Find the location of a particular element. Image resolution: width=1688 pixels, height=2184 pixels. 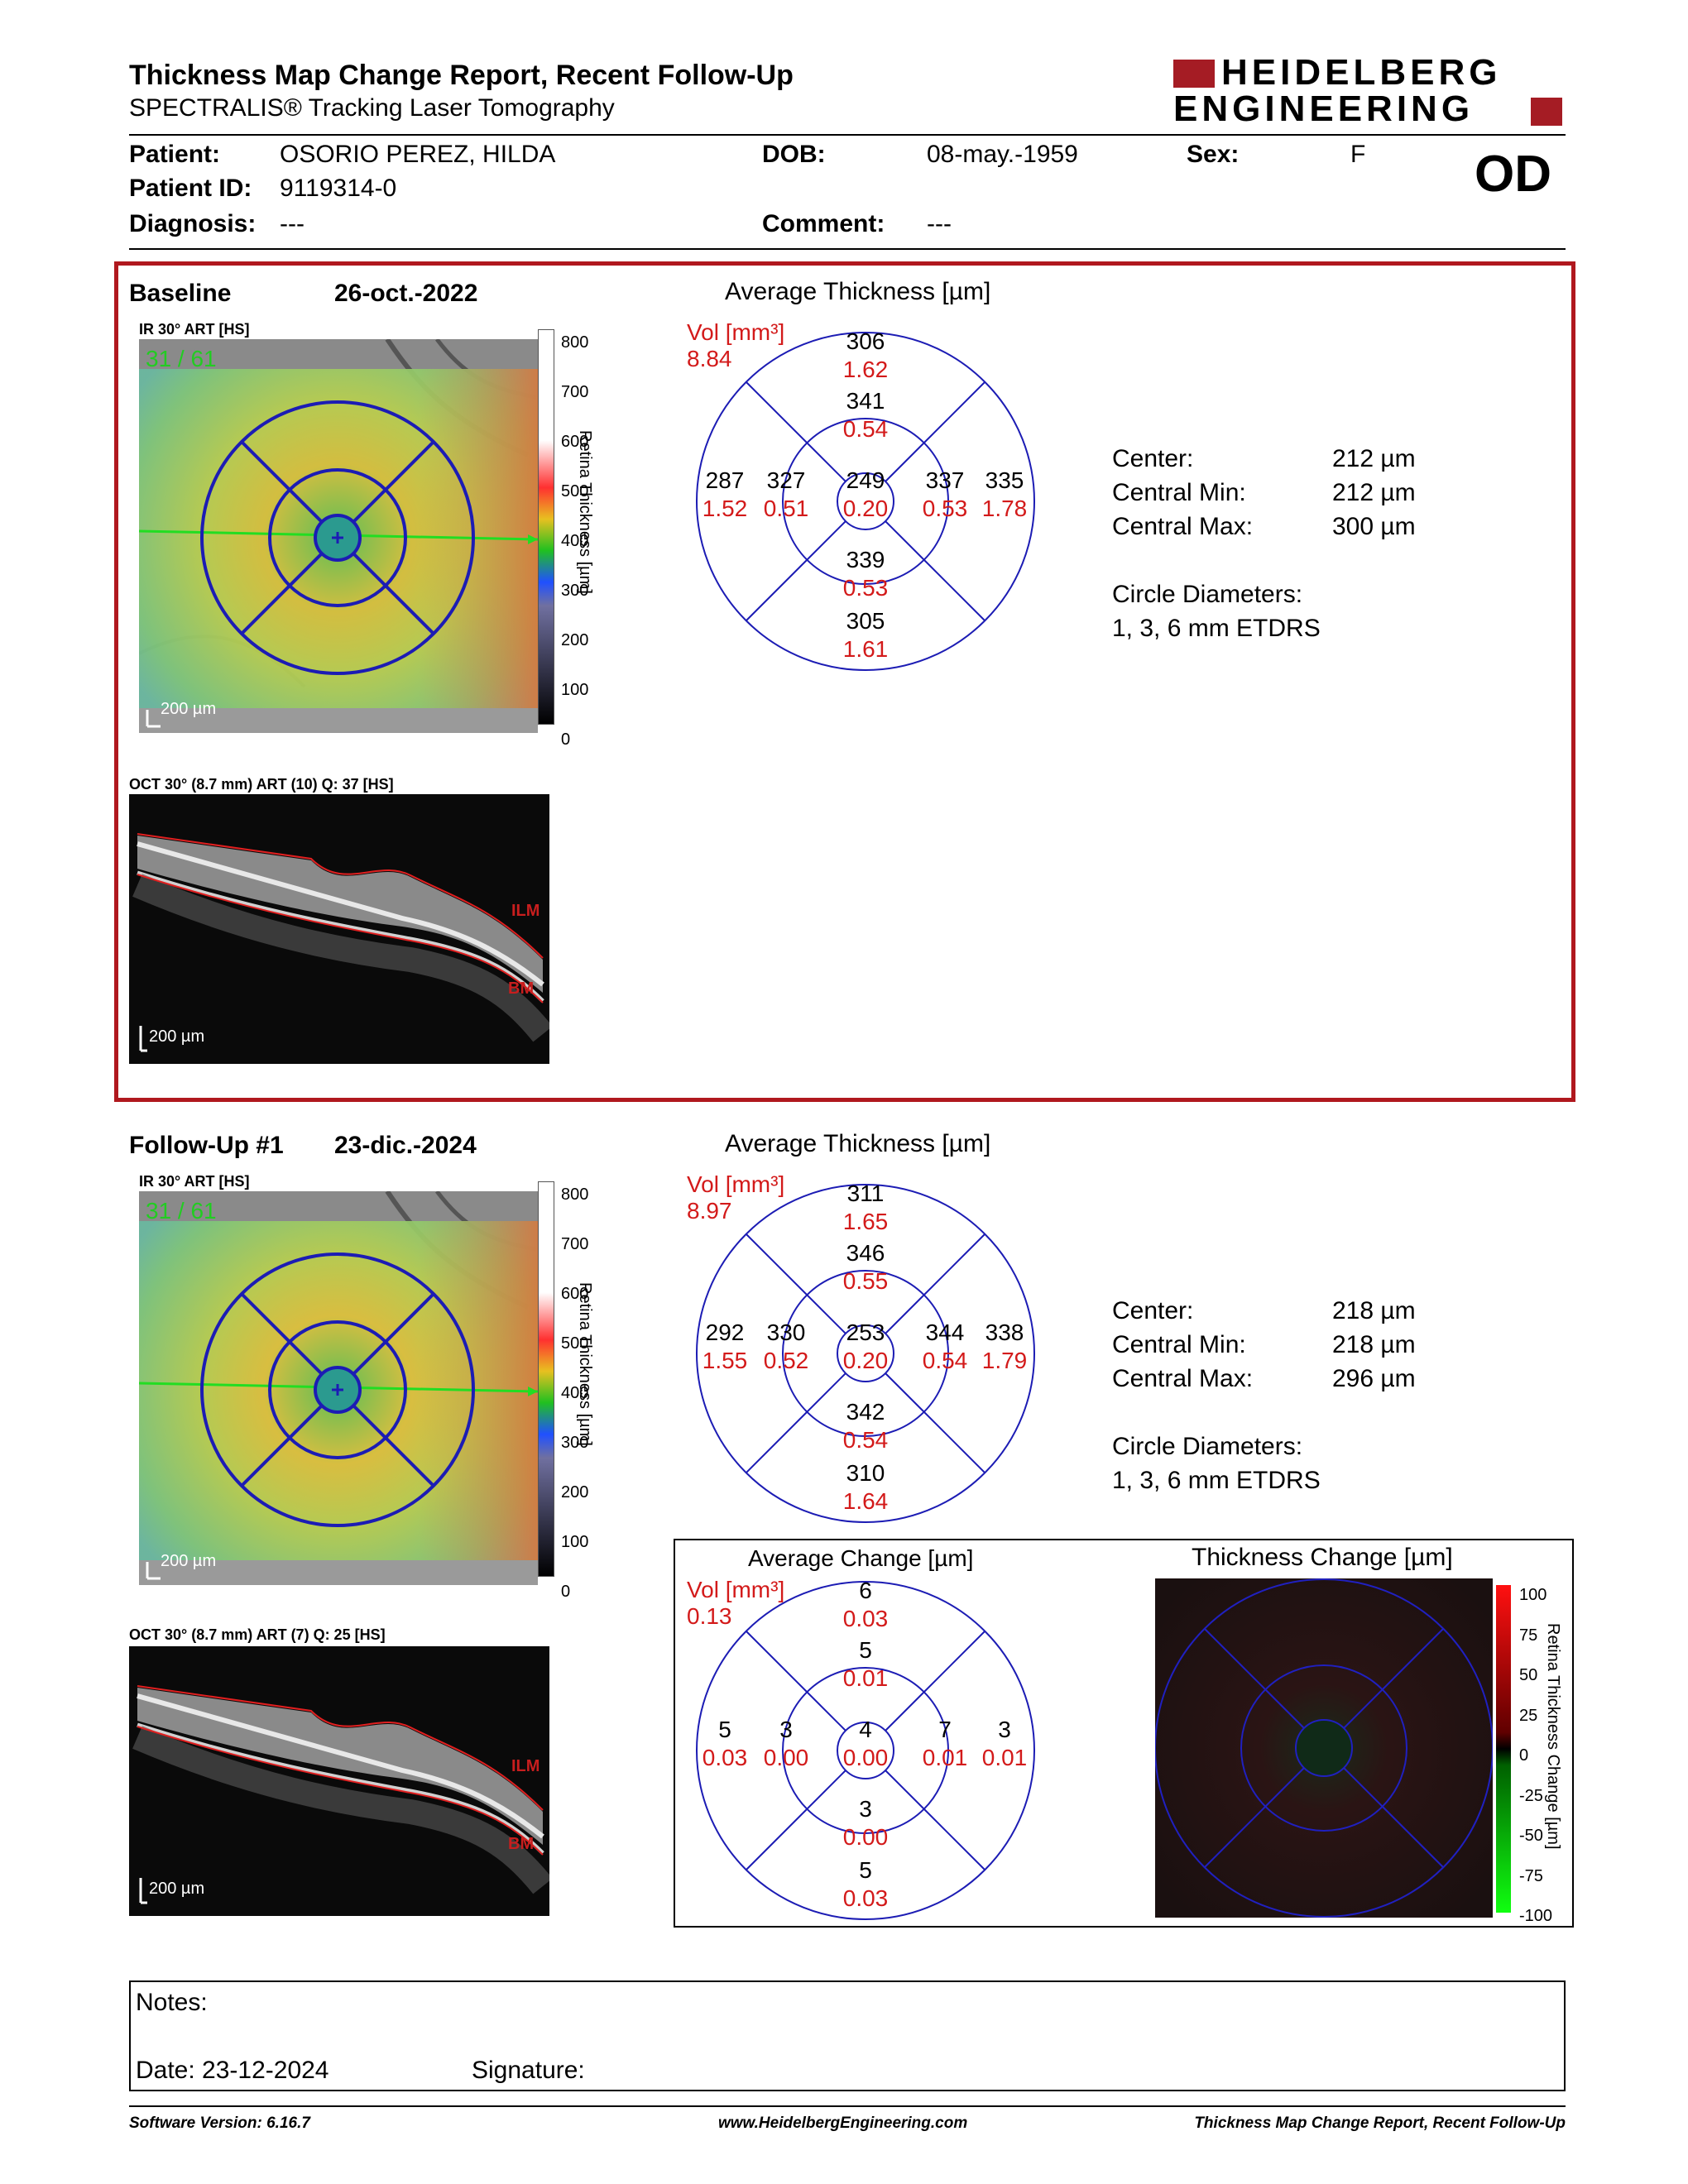

baseline-ir-counter: 31 / 61 is located at coordinates (181, 358).